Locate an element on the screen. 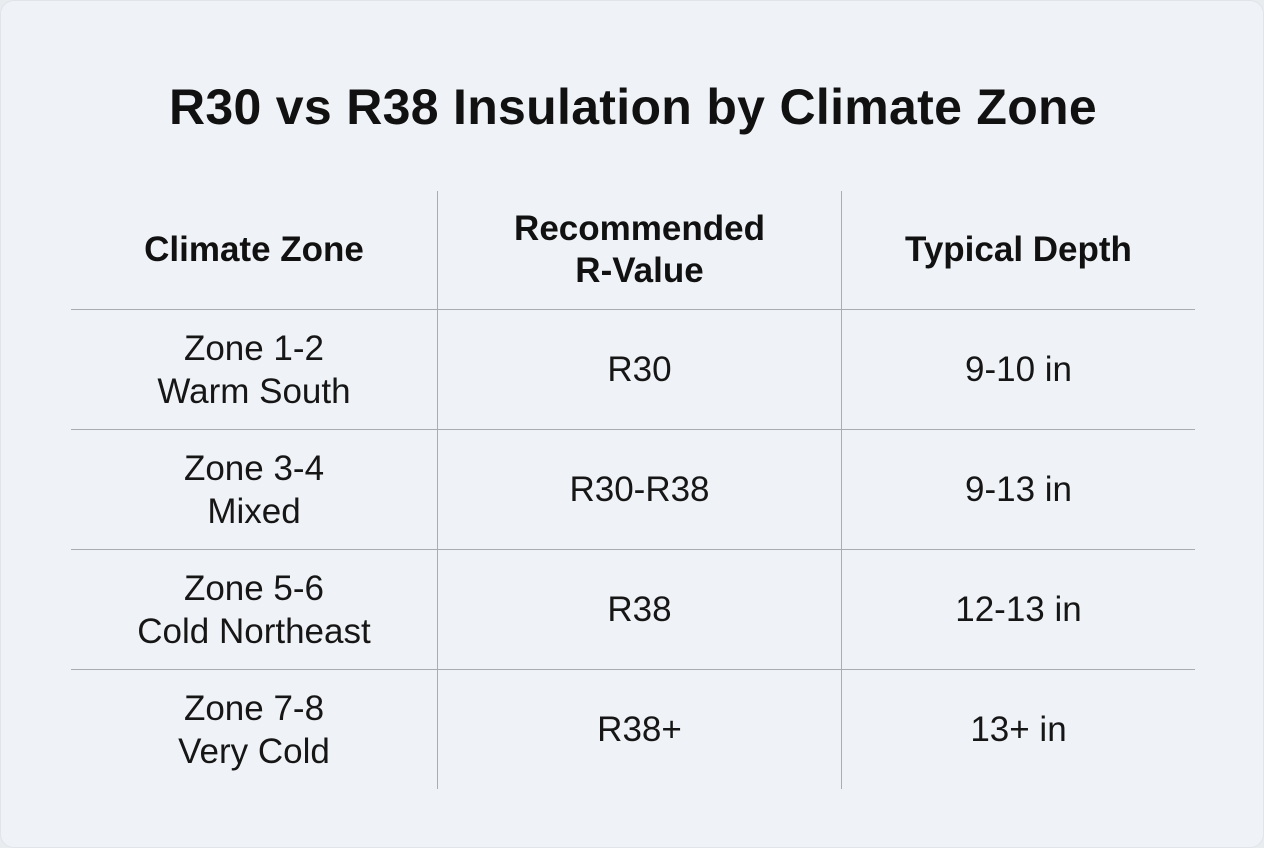 The image size is (1264, 848). table-row: Zone 1-2 Warm South R30 9-10 in is located at coordinates (633, 369).